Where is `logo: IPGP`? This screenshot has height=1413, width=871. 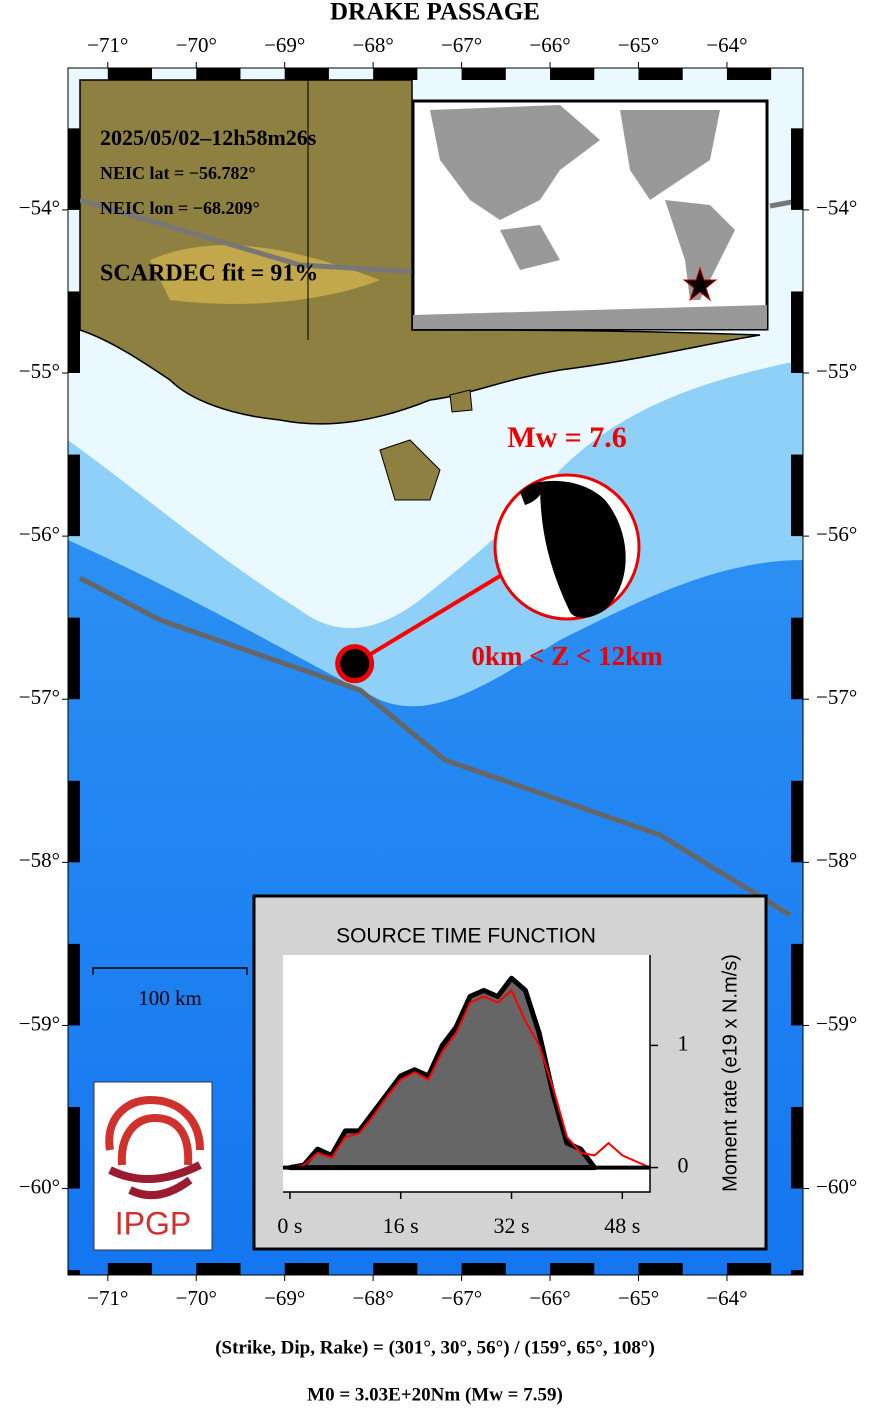 logo: IPGP is located at coordinates (153, 1166).